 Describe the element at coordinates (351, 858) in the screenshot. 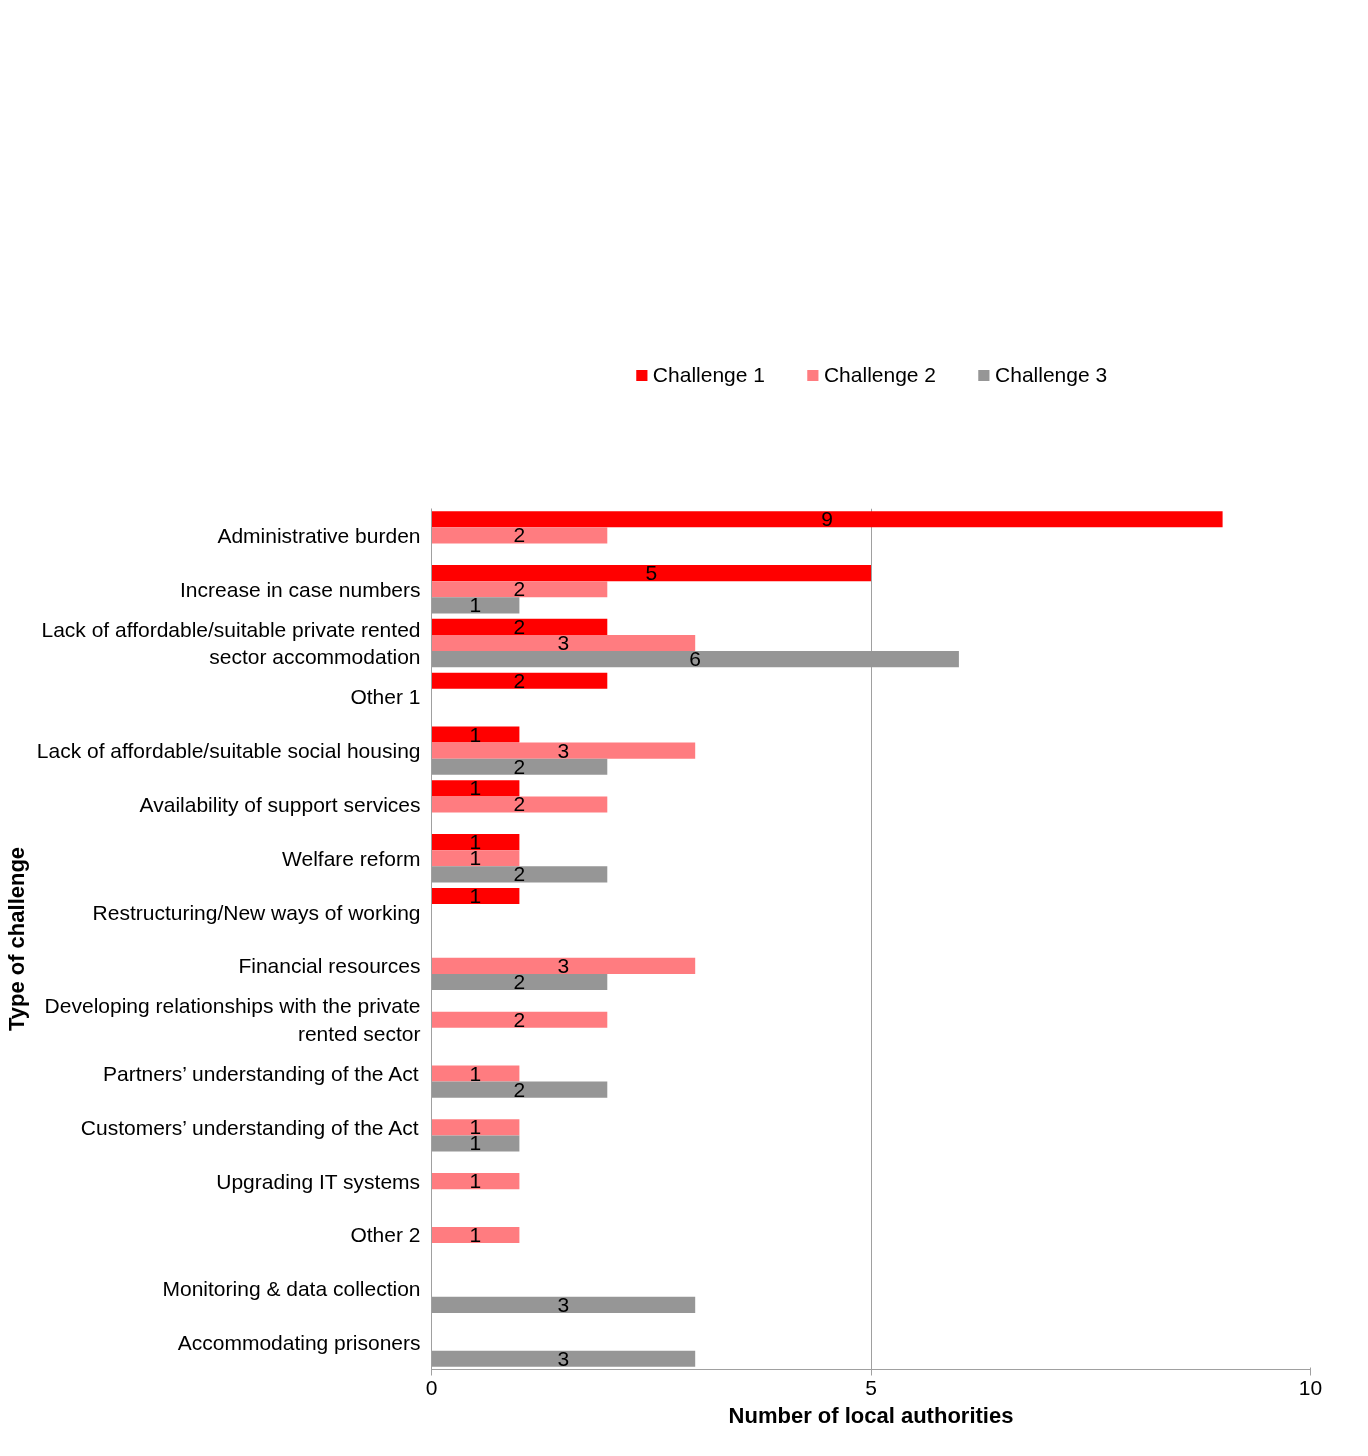

I see `y-tick-label: Welfare reform` at that location.